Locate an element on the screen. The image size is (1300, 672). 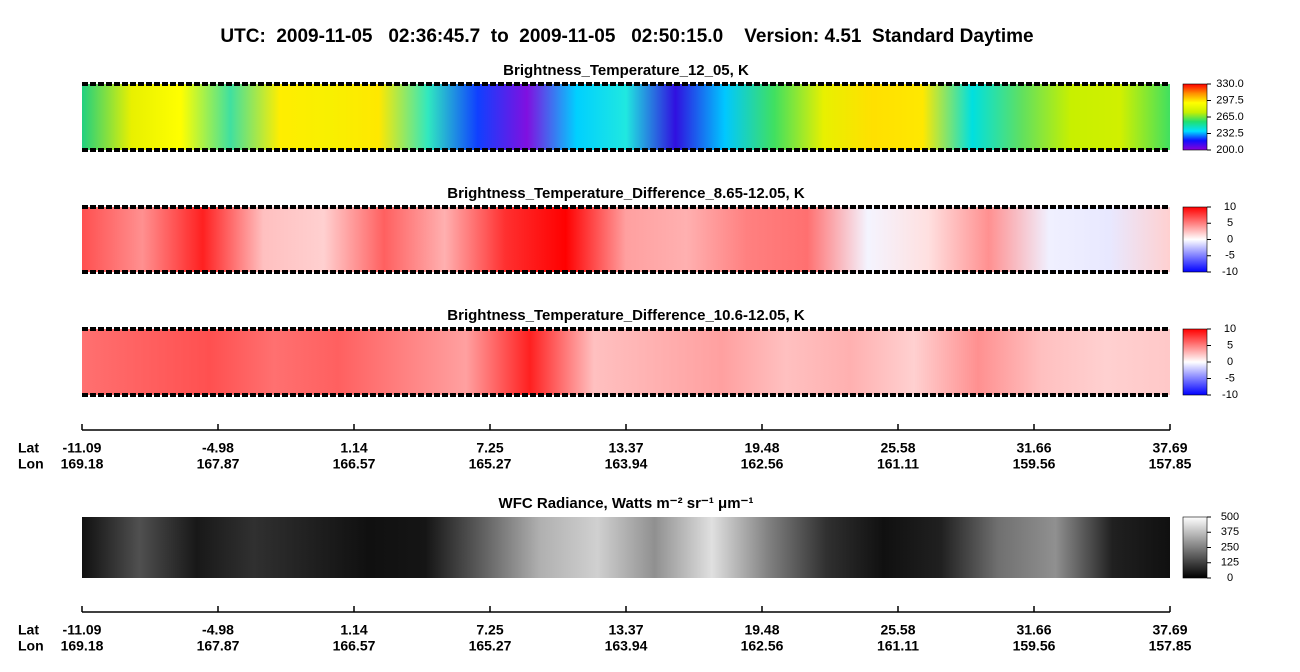
colorbar-tick-label: 200.0 is located at coordinates (1230, 150).